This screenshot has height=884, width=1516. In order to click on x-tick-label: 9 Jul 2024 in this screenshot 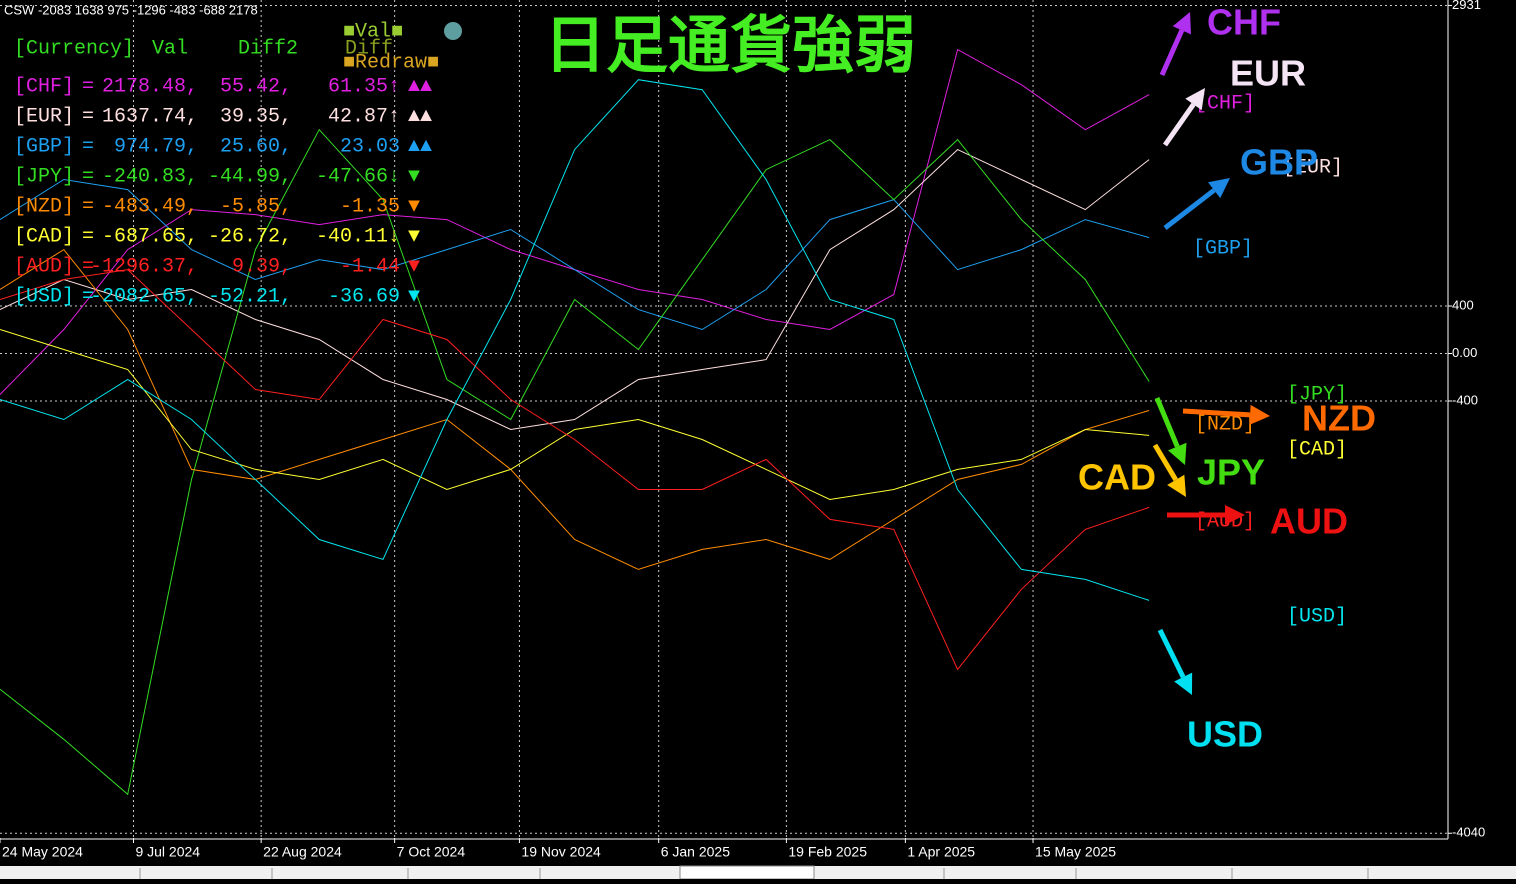, I will do `click(167, 852)`.